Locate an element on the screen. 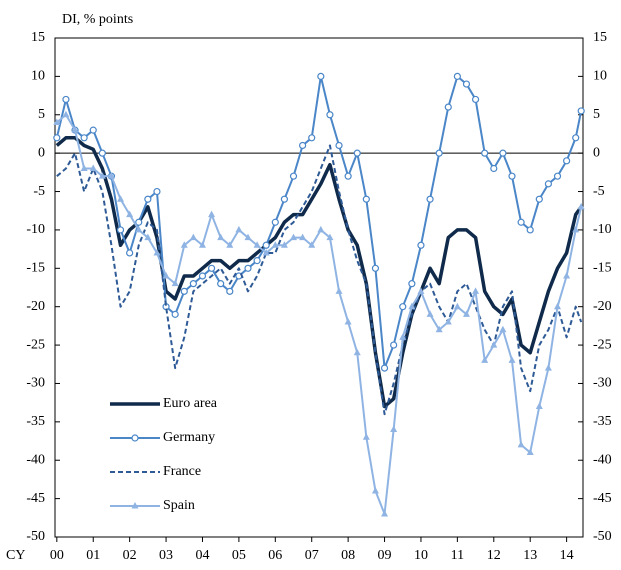 This screenshot has height=570, width=621. x-tick-label: 13 is located at coordinates (530, 555).